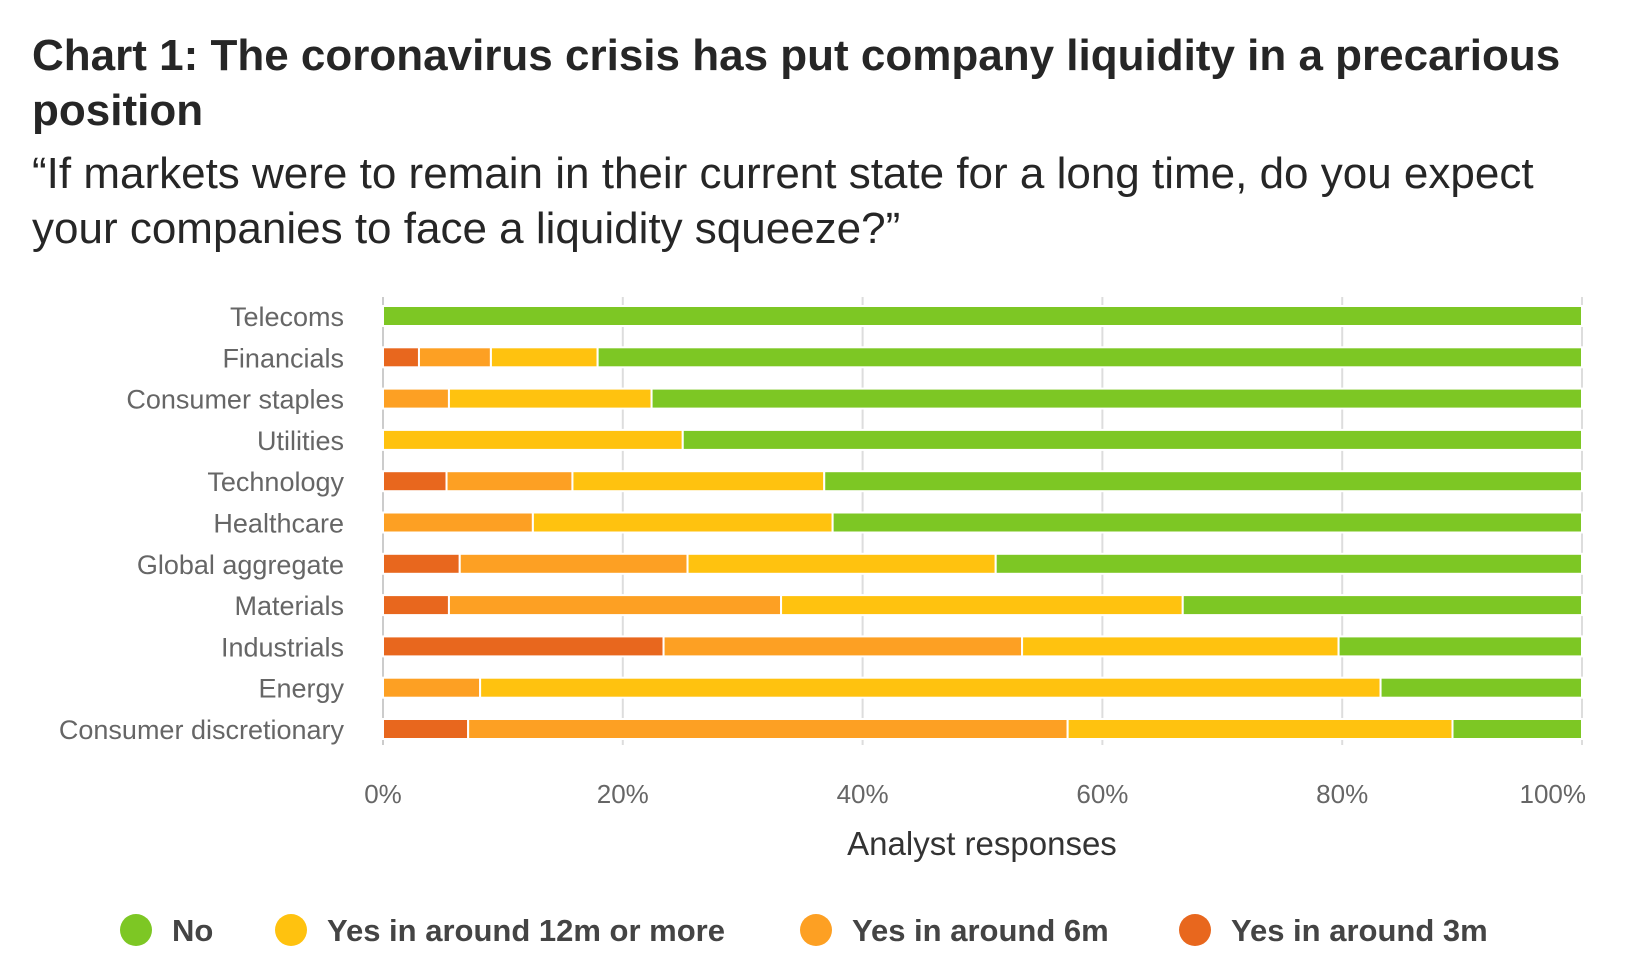  I want to click on x-tick-labels: 0% 20% 40% 60% 80% 100%, so click(975, 794).